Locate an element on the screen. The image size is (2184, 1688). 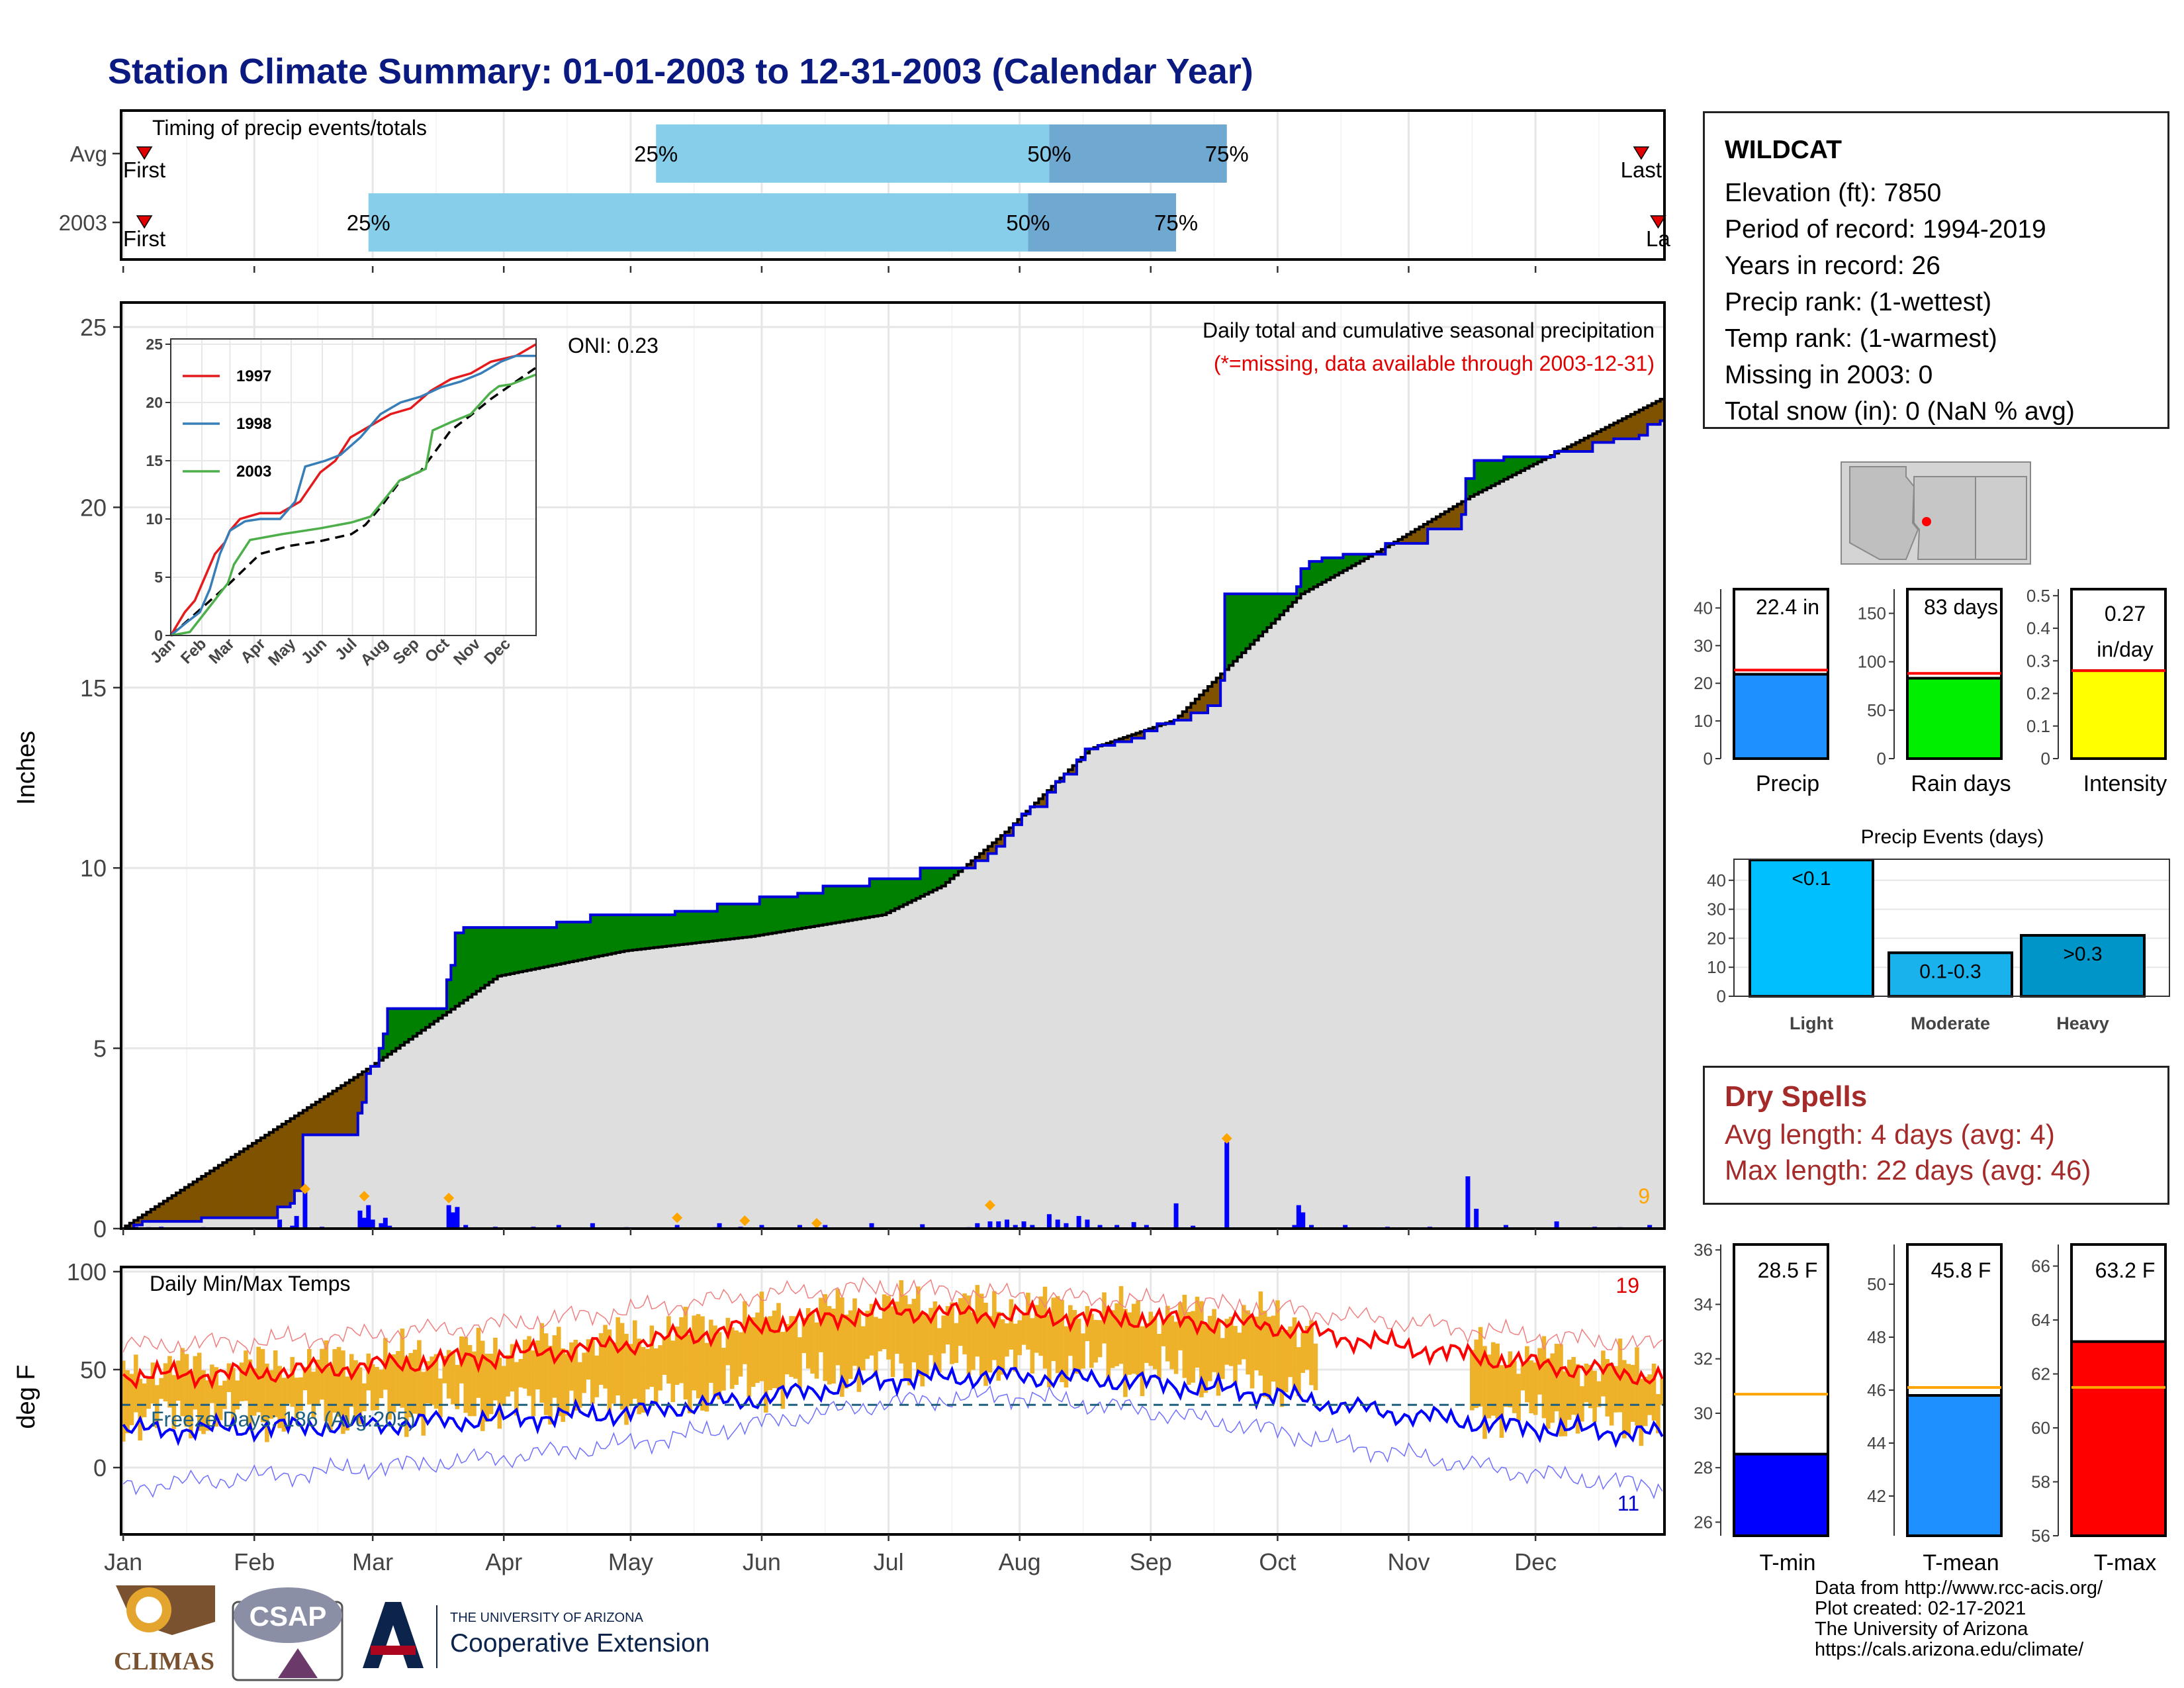
inset-avg-line is located at coordinates (353, 501).